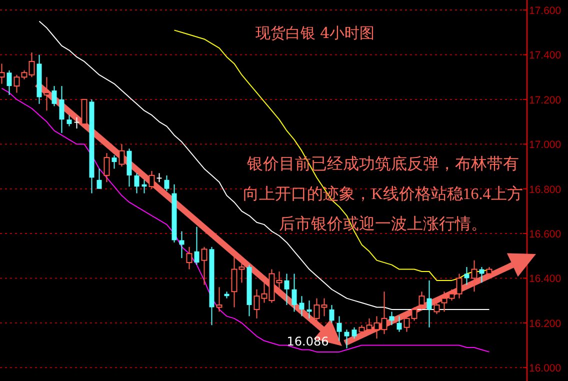 The image size is (568, 381). What do you see at coordinates (545, 145) in the screenshot?
I see `y-tick-label: 17.000` at bounding box center [545, 145].